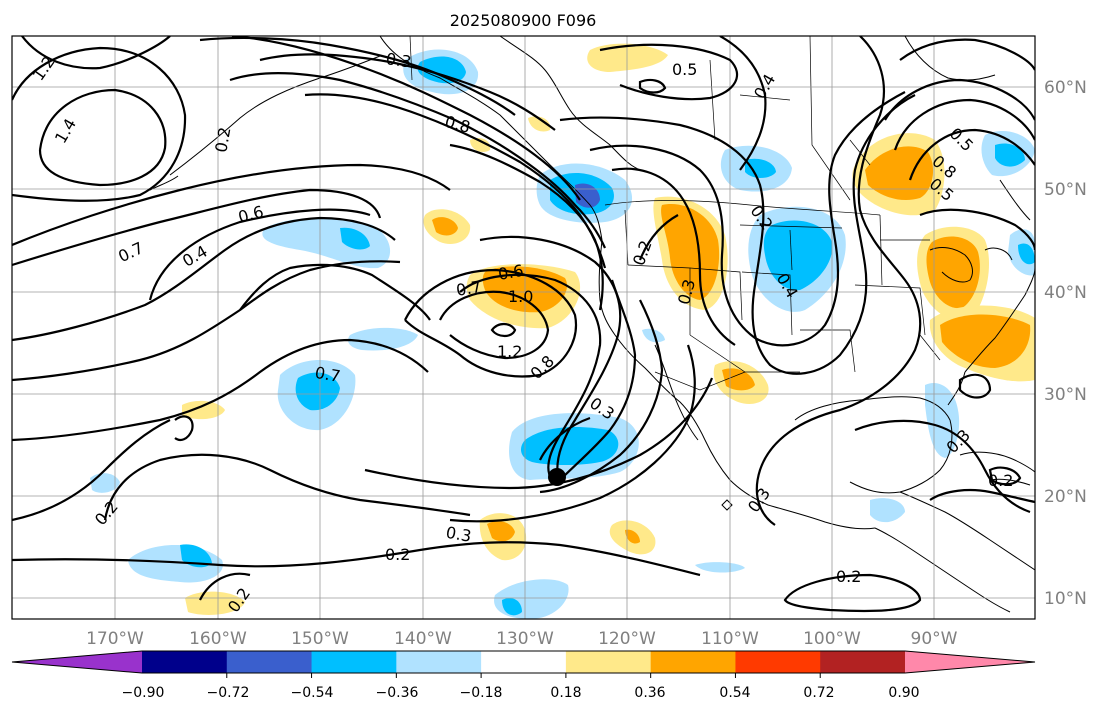 The image size is (1105, 712). What do you see at coordinates (970, 662) in the screenshot?
I see `colorbar-extend-max` at bounding box center [970, 662].